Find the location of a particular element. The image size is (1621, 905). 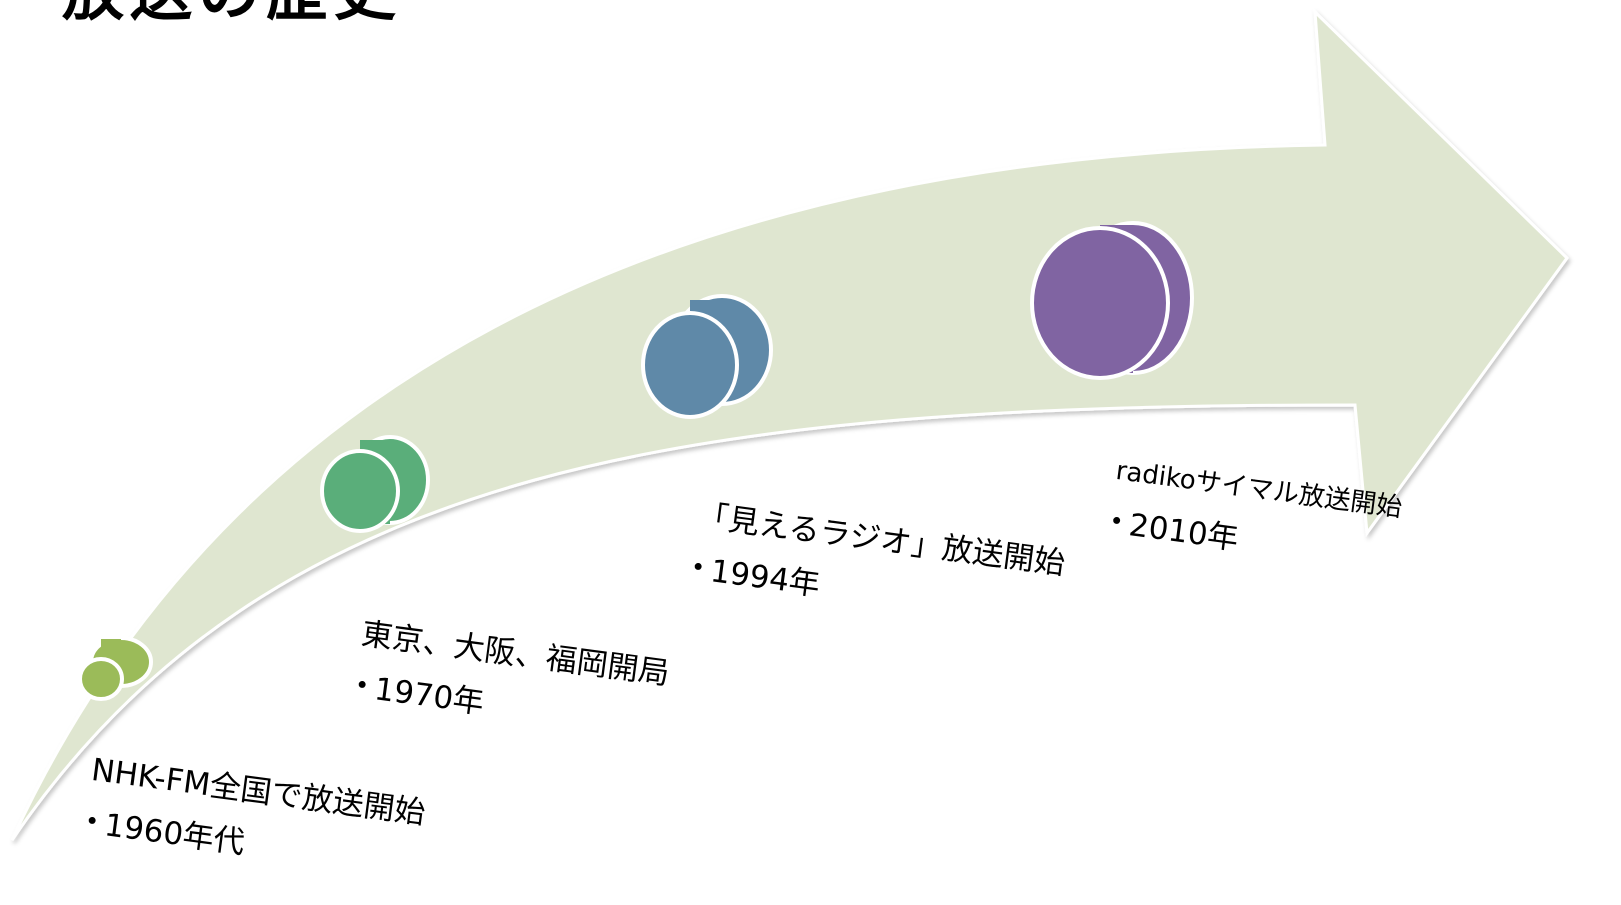

milestone-2-marker-front is located at coordinates (360, 491).